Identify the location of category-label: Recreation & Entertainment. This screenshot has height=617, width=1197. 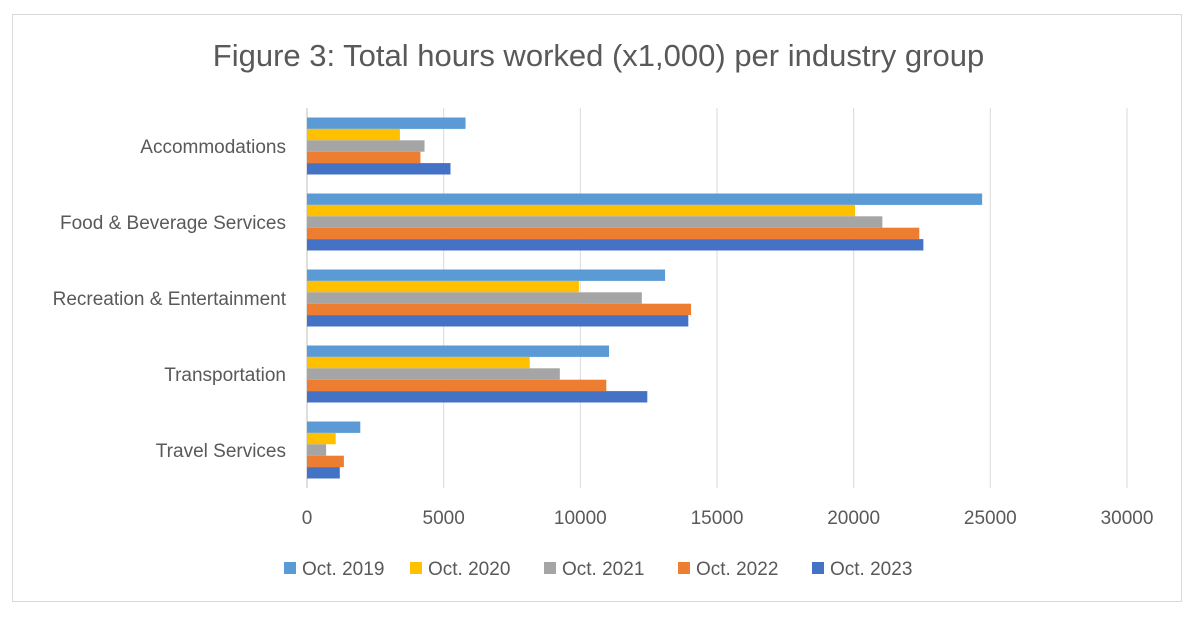
(170, 299).